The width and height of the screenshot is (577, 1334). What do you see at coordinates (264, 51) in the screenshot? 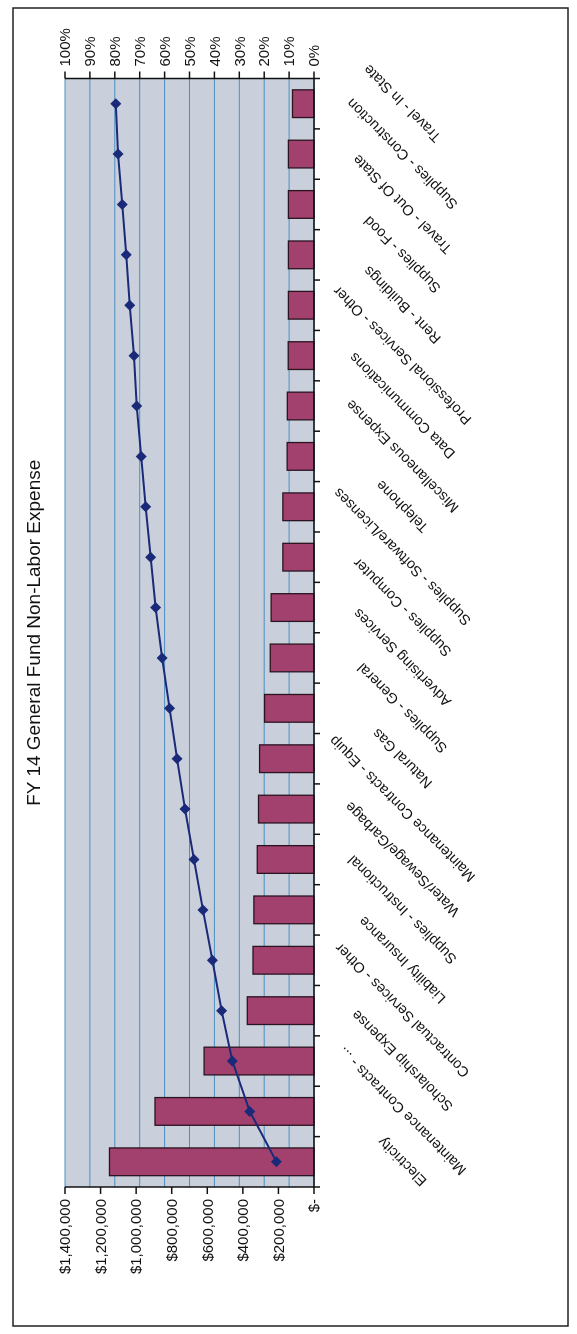
I see `x2-tick-label: 20%` at bounding box center [264, 51].